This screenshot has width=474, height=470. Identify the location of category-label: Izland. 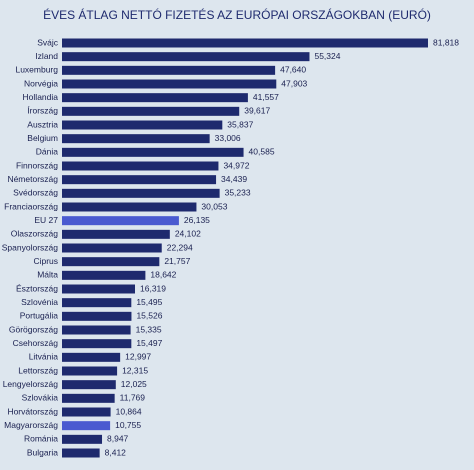
(46, 56).